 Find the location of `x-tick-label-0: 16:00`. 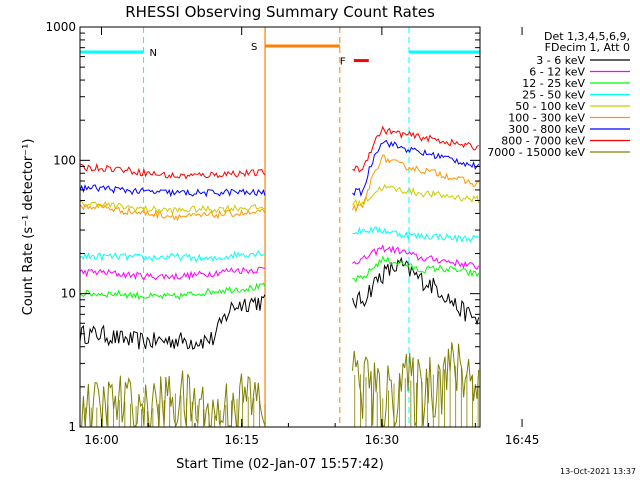

x-tick-label-0: 16:00 is located at coordinates (101, 440).